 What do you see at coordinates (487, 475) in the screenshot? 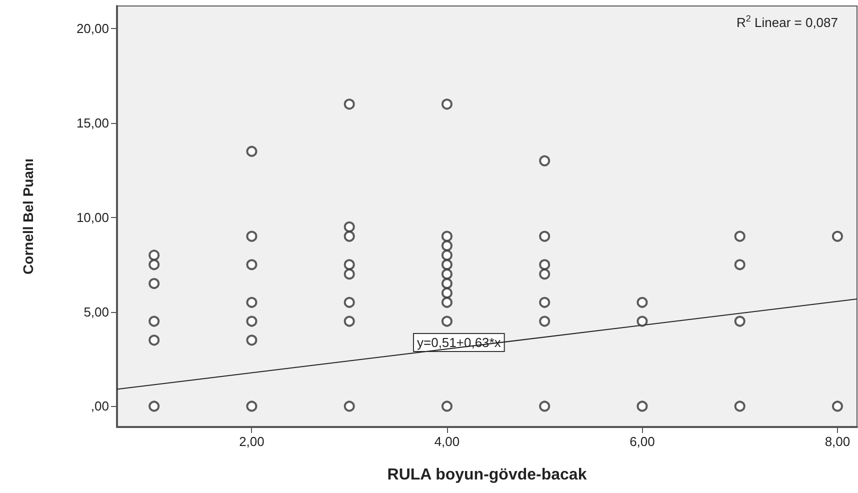
I see `x-axis-title: RULA boyun-gövde-bacak` at bounding box center [487, 475].